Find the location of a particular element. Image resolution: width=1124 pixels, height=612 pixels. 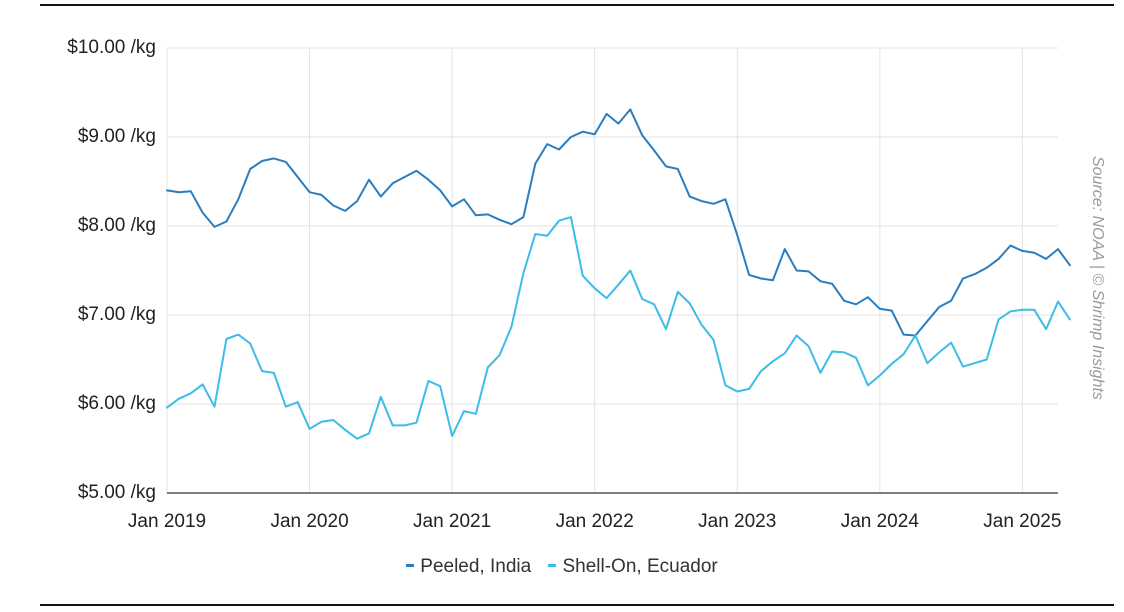

x-tick-label: Jan 2020 is located at coordinates (309, 521).